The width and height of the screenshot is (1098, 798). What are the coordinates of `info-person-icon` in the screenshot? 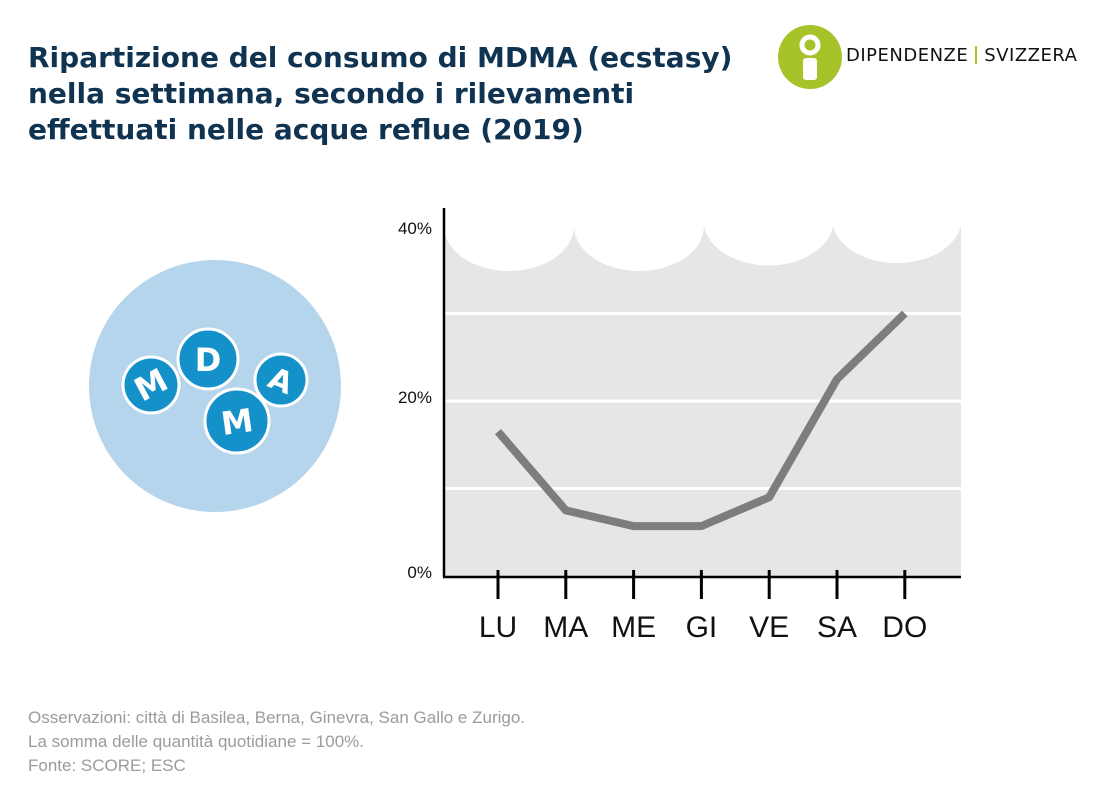 It's located at (810, 57).